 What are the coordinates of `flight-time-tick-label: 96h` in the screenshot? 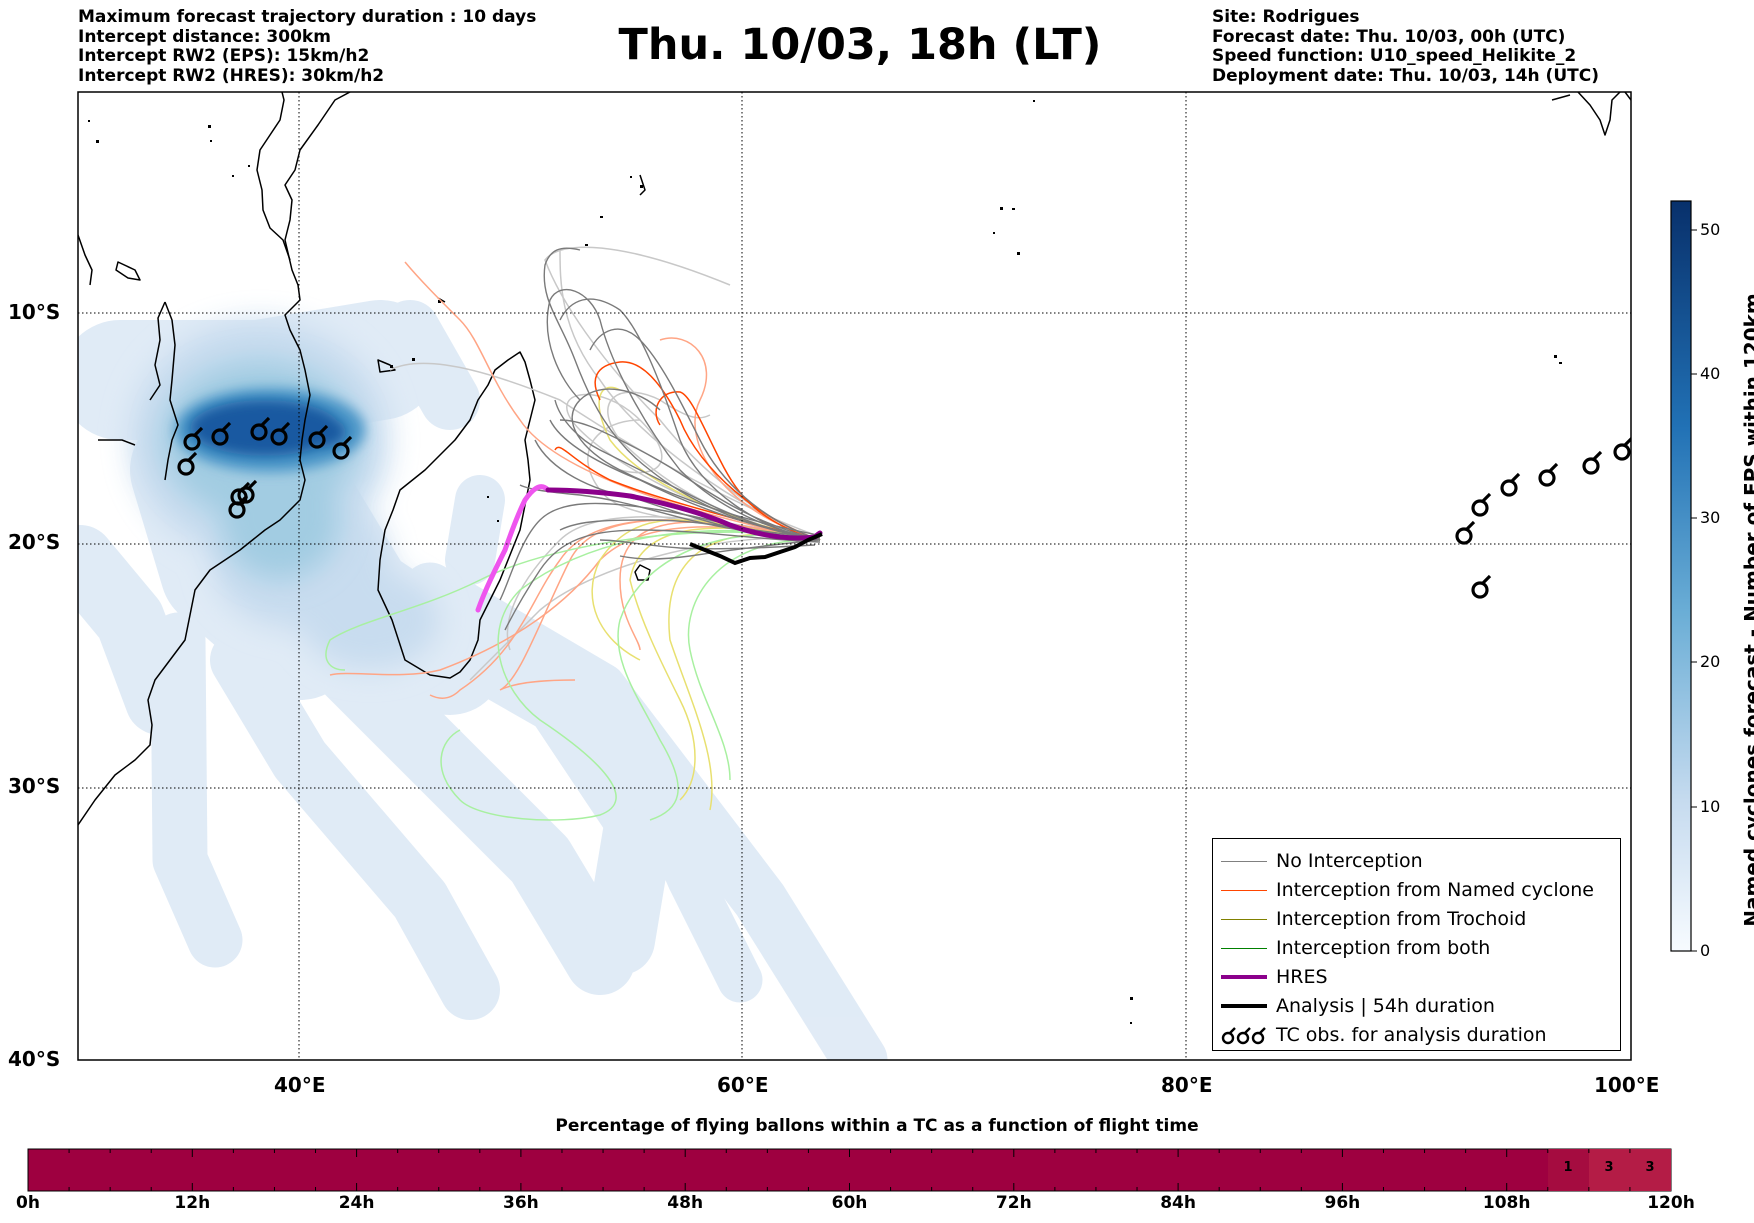 It's located at (1342, 1203).